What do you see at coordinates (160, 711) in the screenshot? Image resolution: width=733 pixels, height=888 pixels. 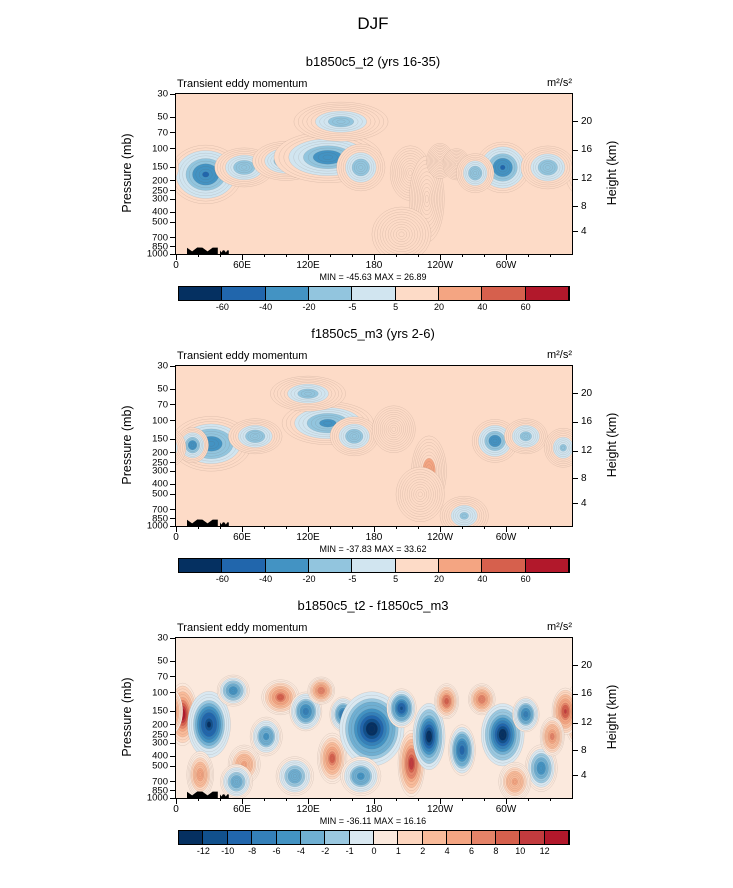 I see `pressure-tick-label: 150` at bounding box center [160, 711].